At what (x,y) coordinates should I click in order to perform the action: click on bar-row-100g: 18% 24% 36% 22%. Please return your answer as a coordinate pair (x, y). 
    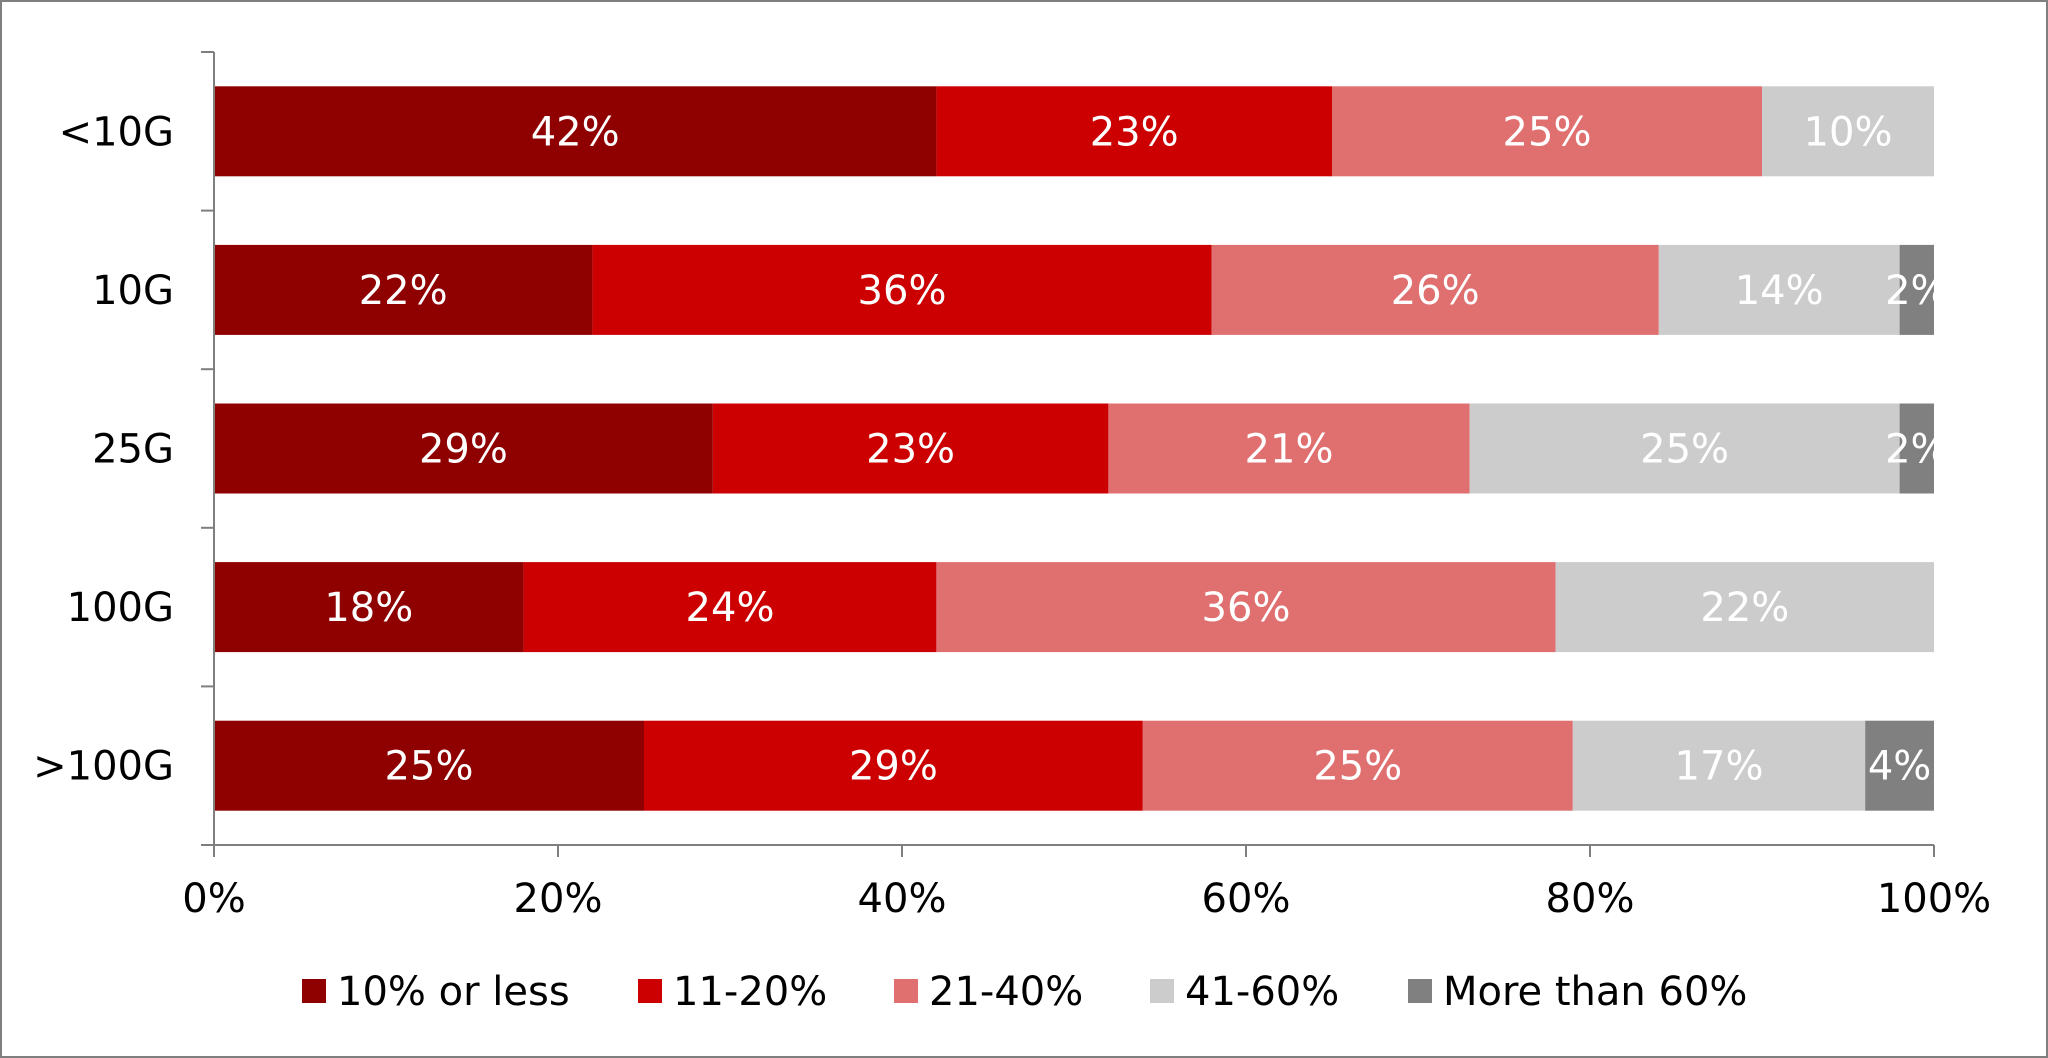
    Looking at the image, I should click on (1074, 607).